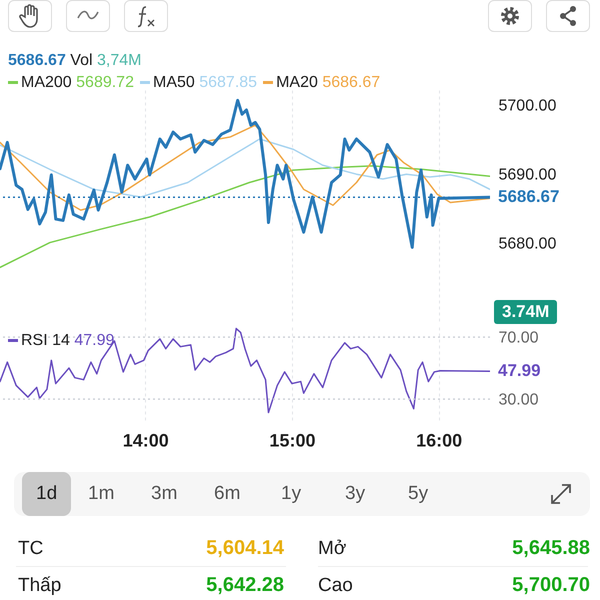 Image resolution: width=600 pixels, height=600 pixels. What do you see at coordinates (335, 586) in the screenshot?
I see `text: Cao` at bounding box center [335, 586].